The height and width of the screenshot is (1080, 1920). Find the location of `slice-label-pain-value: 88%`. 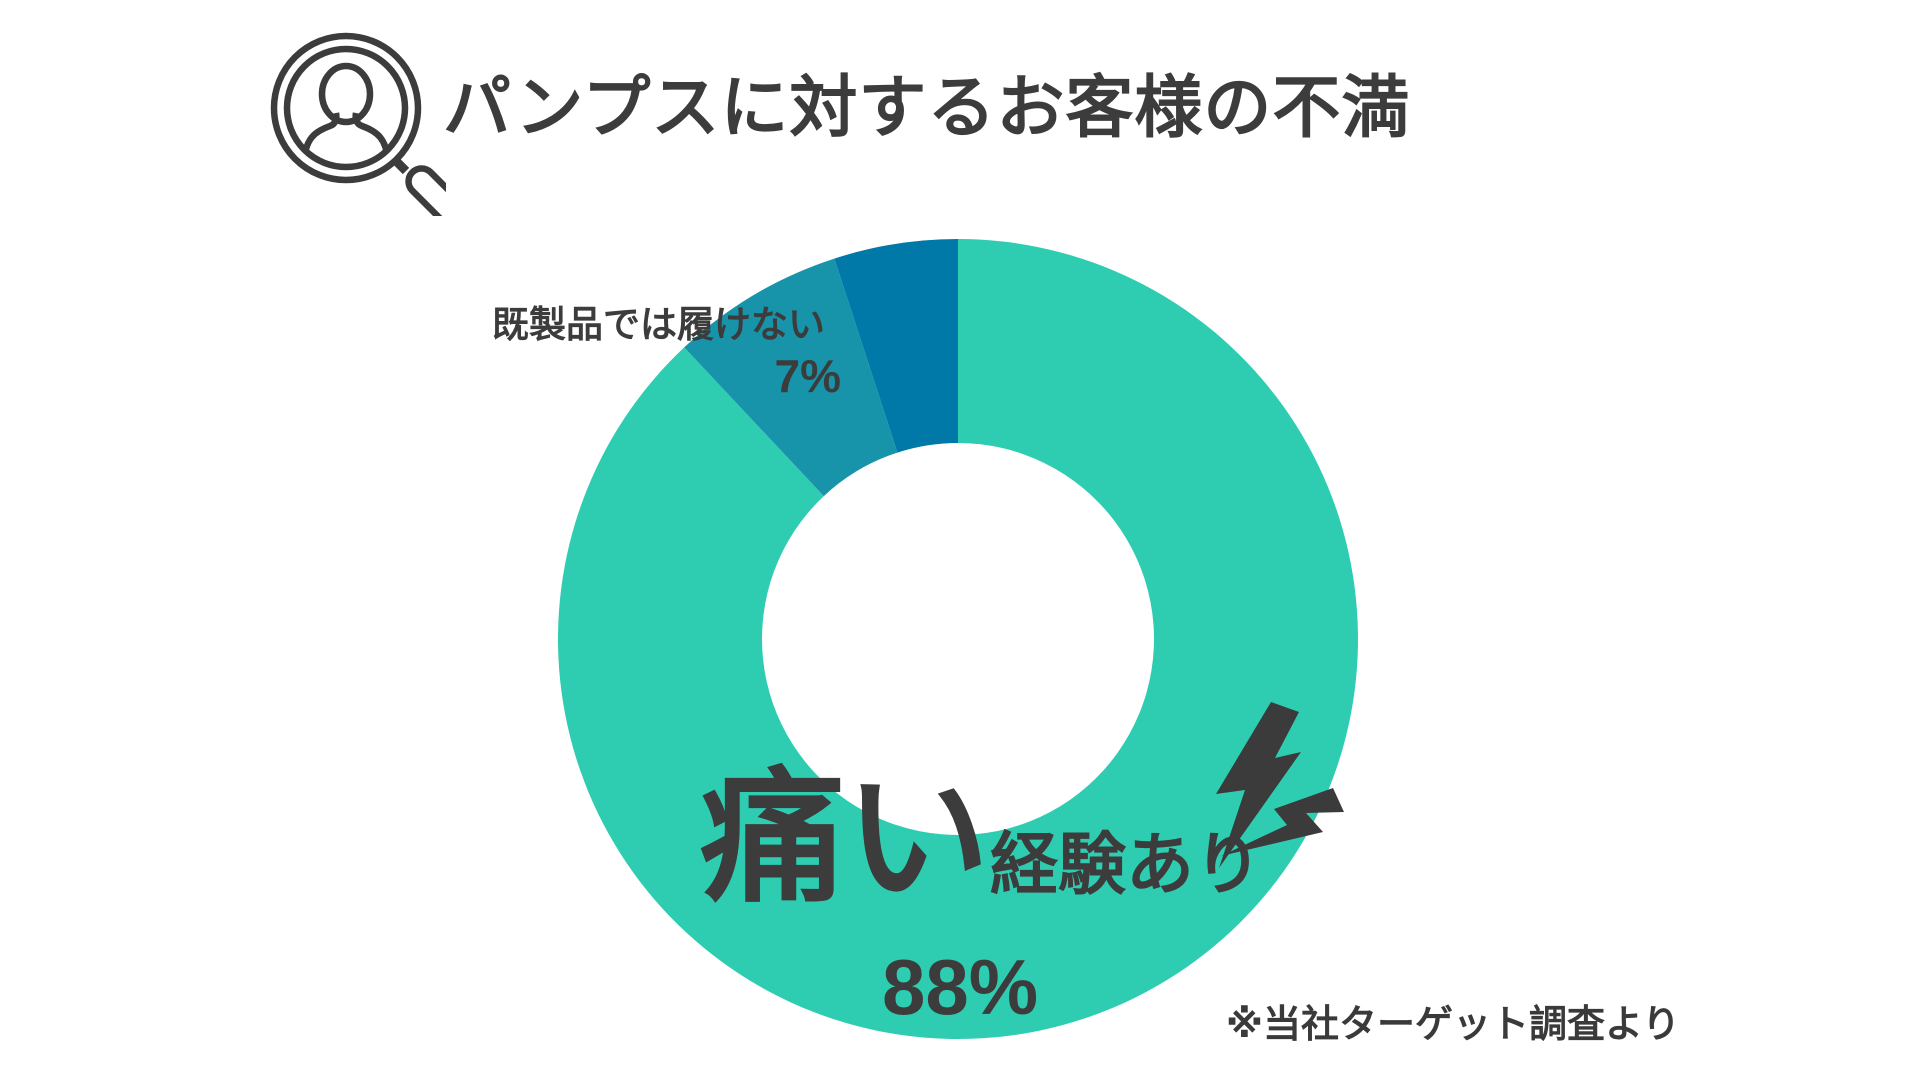

slice-label-pain-value: 88% is located at coordinates (960, 987).